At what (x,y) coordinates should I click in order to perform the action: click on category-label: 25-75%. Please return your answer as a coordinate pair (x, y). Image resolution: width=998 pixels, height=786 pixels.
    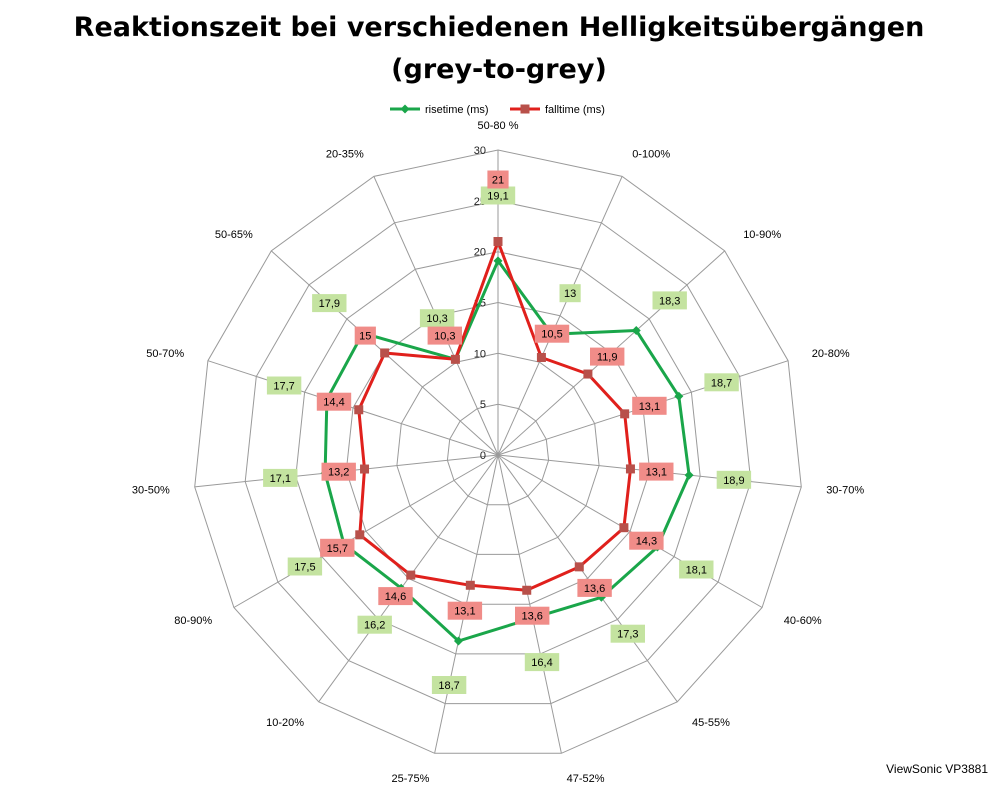
    Looking at the image, I should click on (410, 779).